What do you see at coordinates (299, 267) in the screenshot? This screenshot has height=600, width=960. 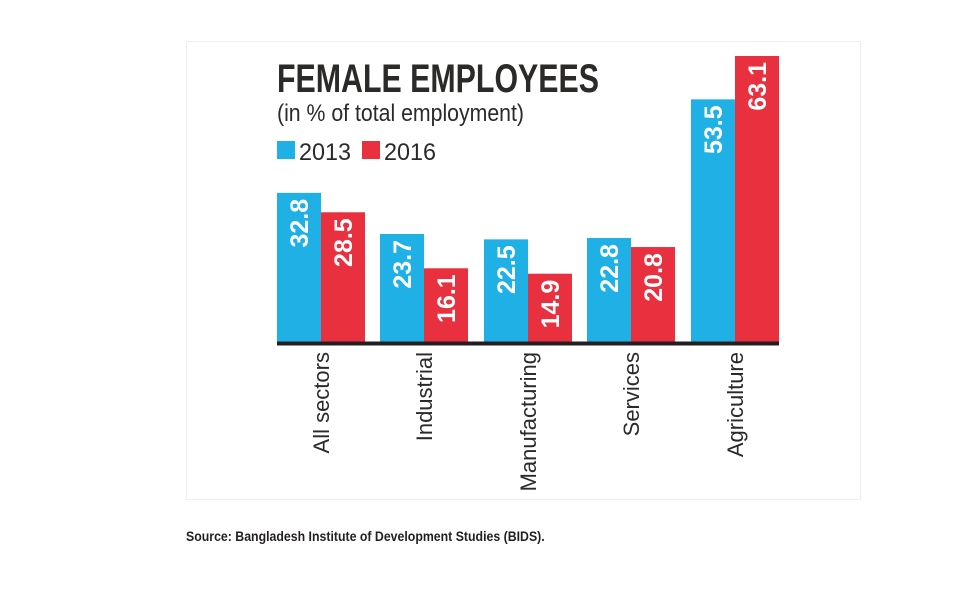 I see `bar-all-sectors-2013` at bounding box center [299, 267].